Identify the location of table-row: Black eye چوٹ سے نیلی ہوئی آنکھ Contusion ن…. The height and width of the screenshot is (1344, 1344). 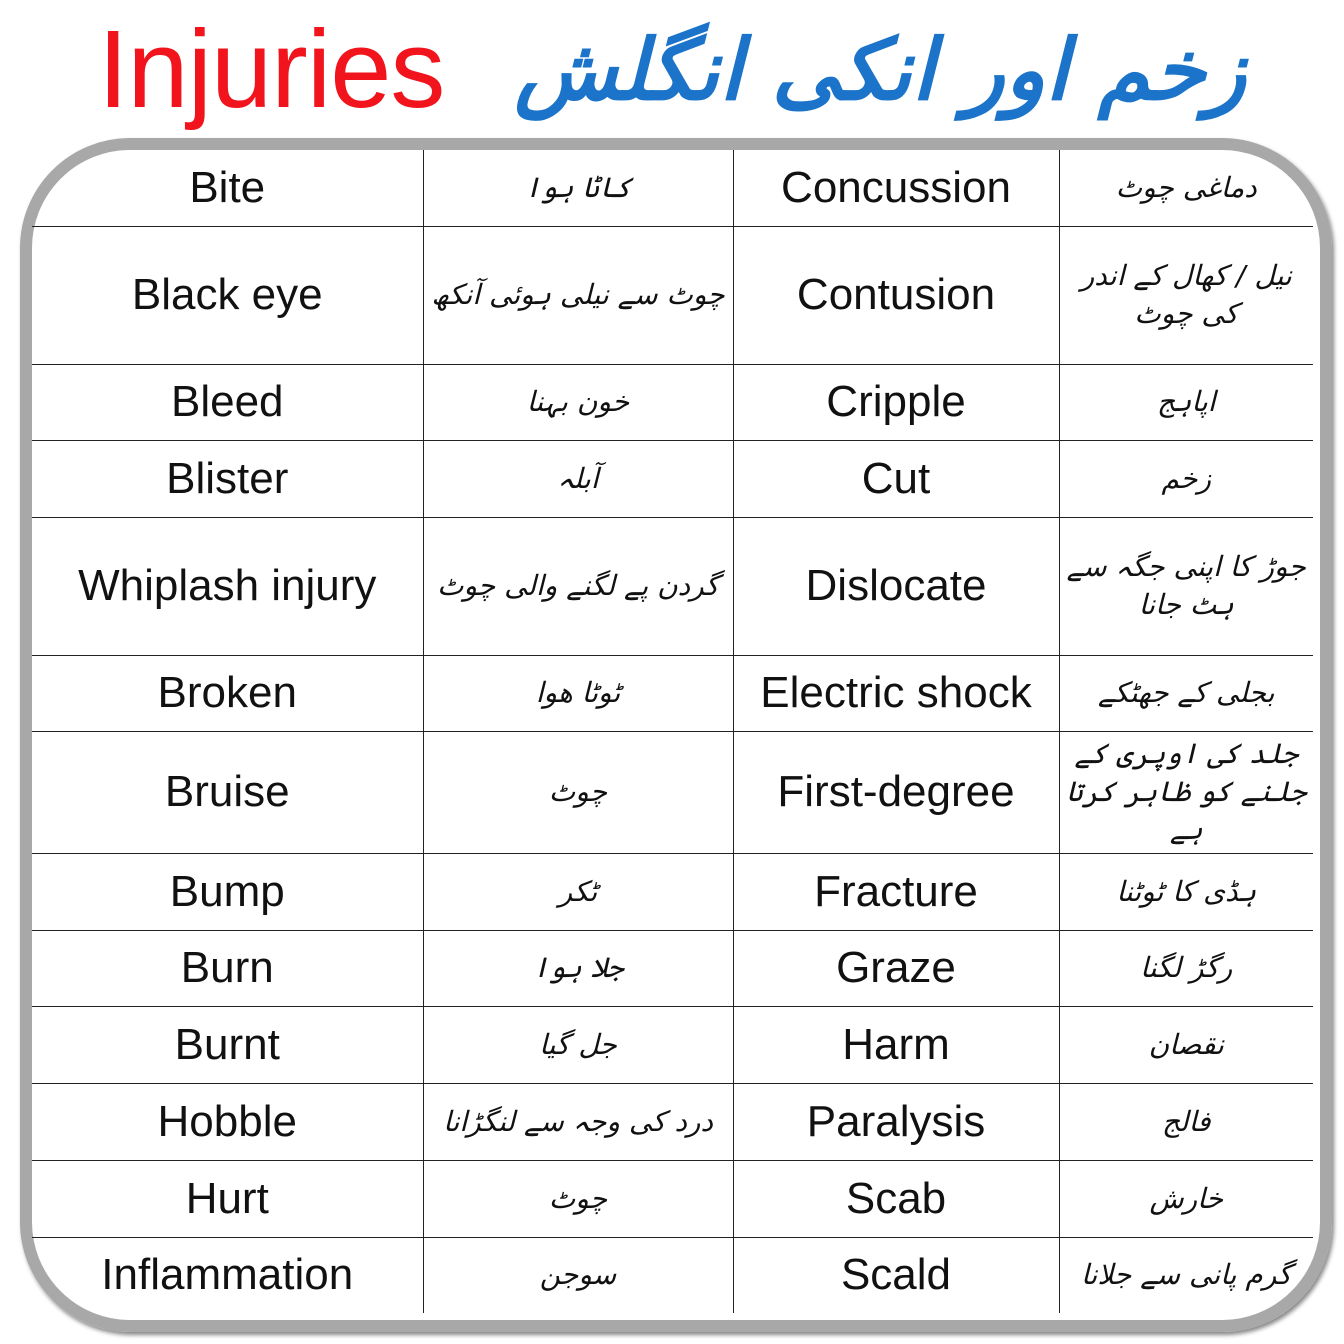
(672, 295).